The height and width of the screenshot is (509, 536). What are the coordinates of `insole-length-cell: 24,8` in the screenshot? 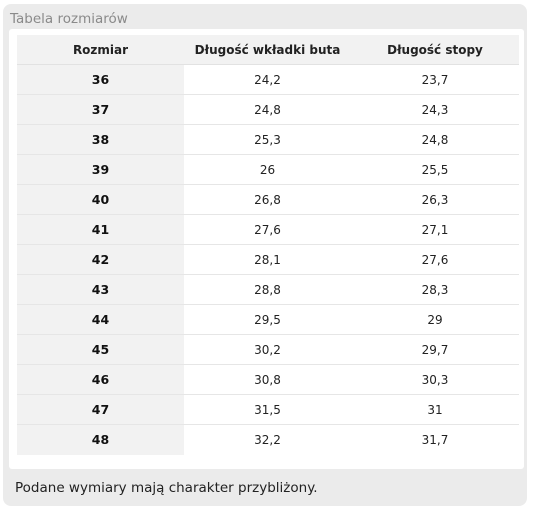 It's located at (267, 109).